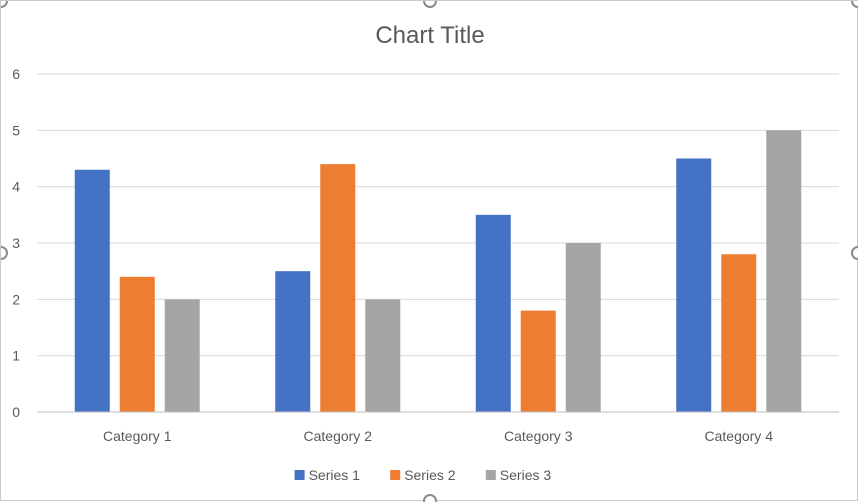 This screenshot has height=502, width=858. I want to click on chart-title: Chart Title, so click(429, 35).